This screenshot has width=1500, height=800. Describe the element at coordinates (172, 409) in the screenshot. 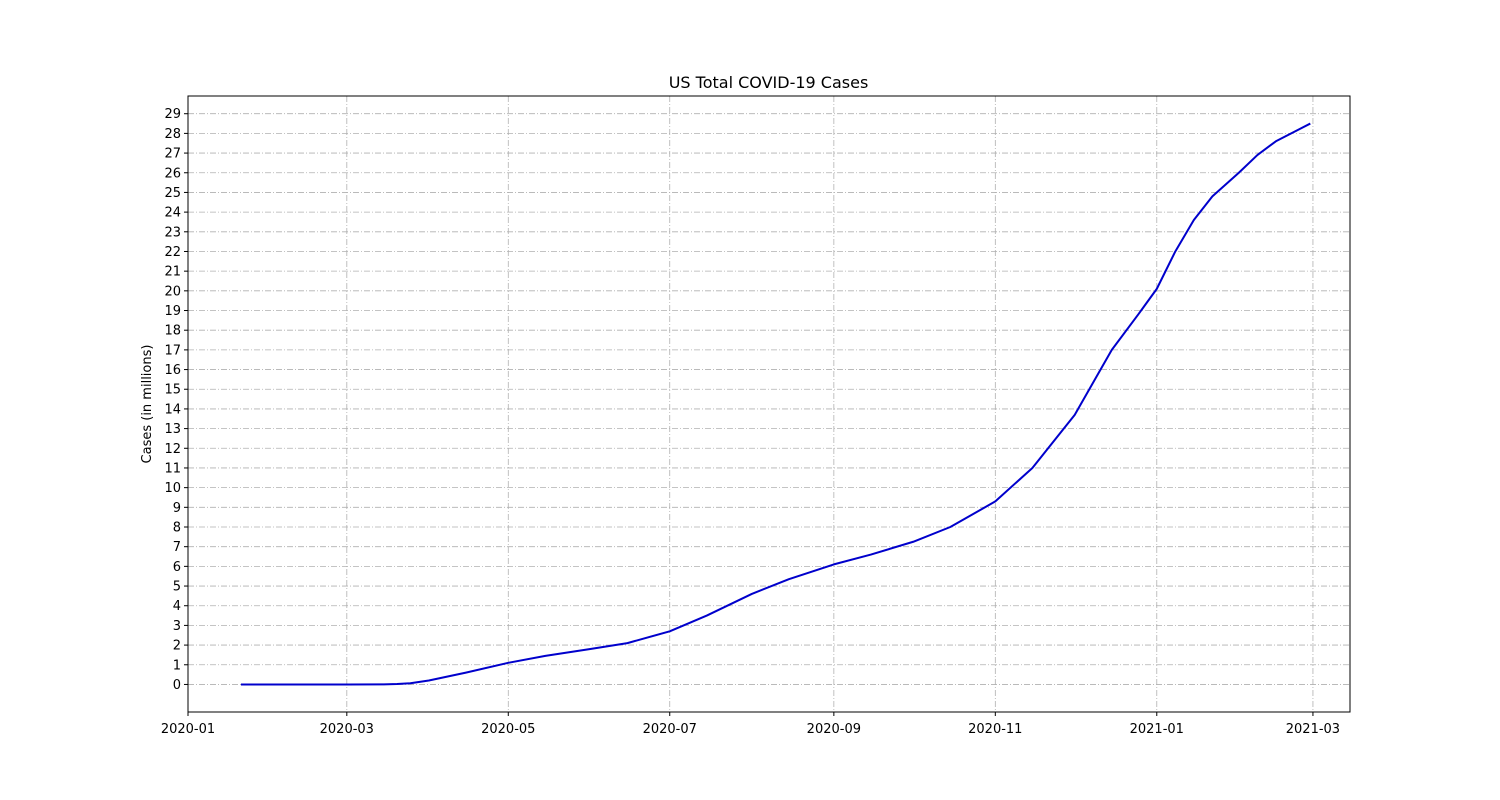

I see `y-tick-label: 14` at that location.